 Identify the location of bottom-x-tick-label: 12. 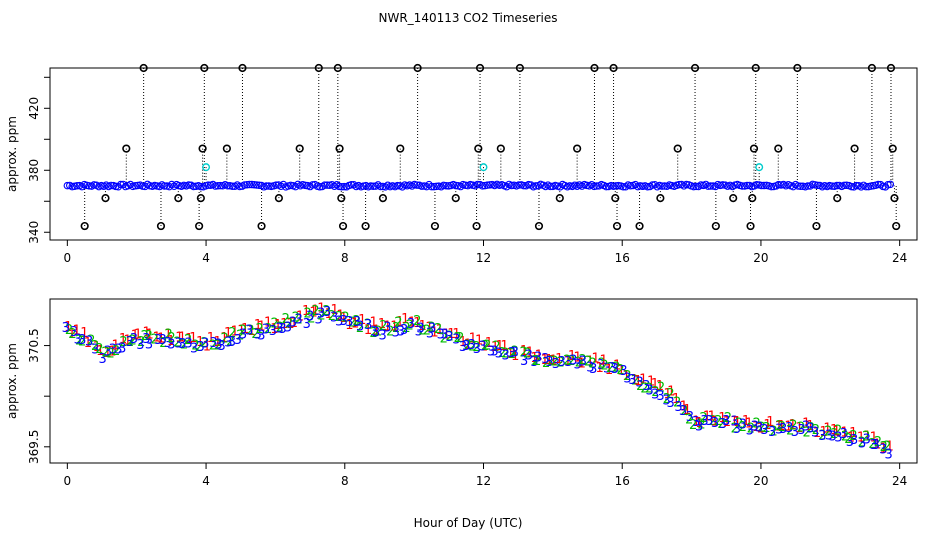
(483, 481).